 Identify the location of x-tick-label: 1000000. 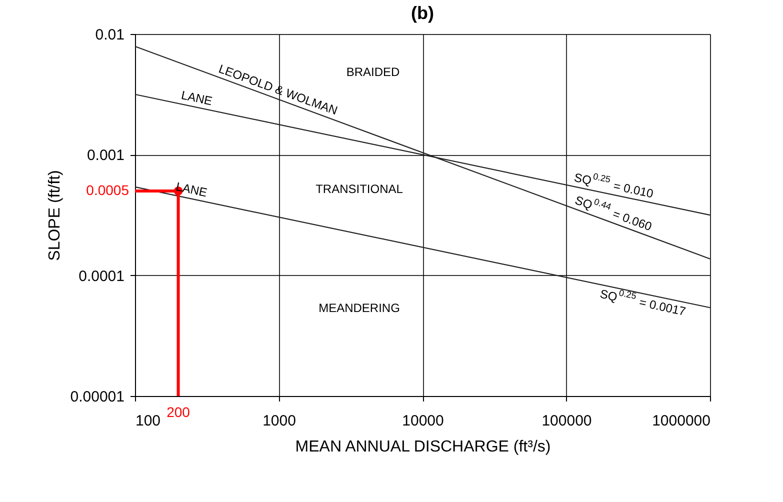
(681, 421).